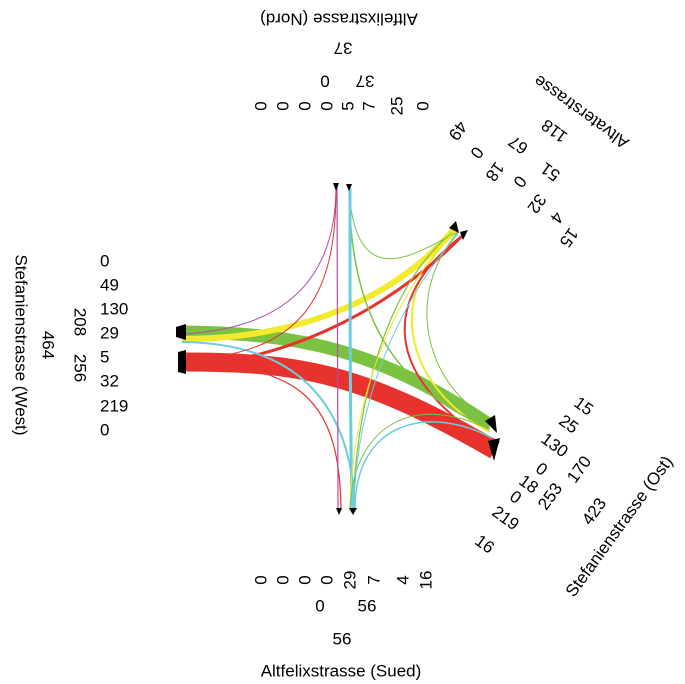 This screenshot has height=684, width=685. I want to click on west-subtotal-2: 256, so click(80, 368).